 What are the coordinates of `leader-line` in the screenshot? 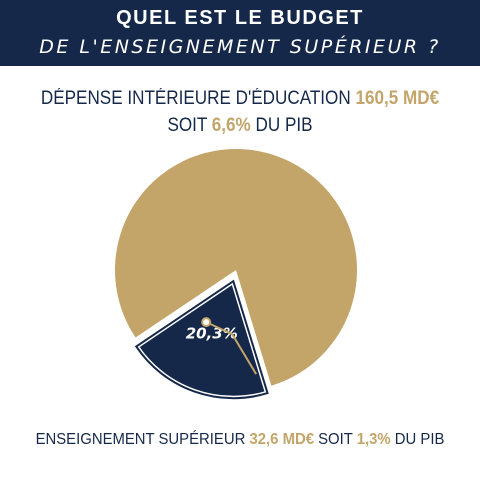 It's located at (231, 348).